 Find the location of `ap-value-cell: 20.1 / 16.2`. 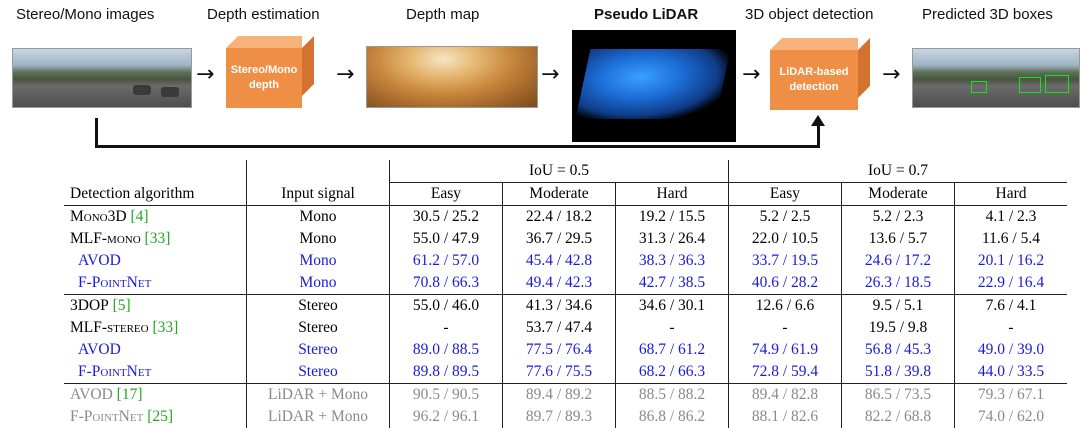

ap-value-cell: 20.1 / 16.2 is located at coordinates (1010, 261).